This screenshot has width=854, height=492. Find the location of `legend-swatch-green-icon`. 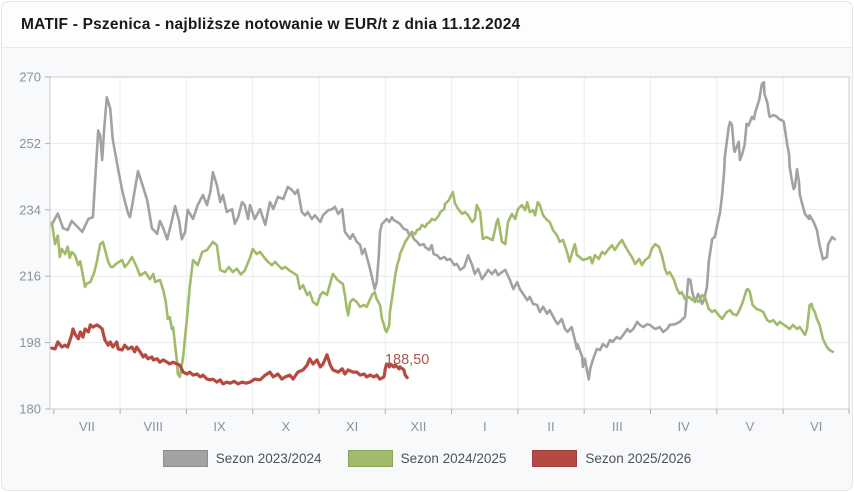

legend-swatch-green-icon is located at coordinates (370, 458).